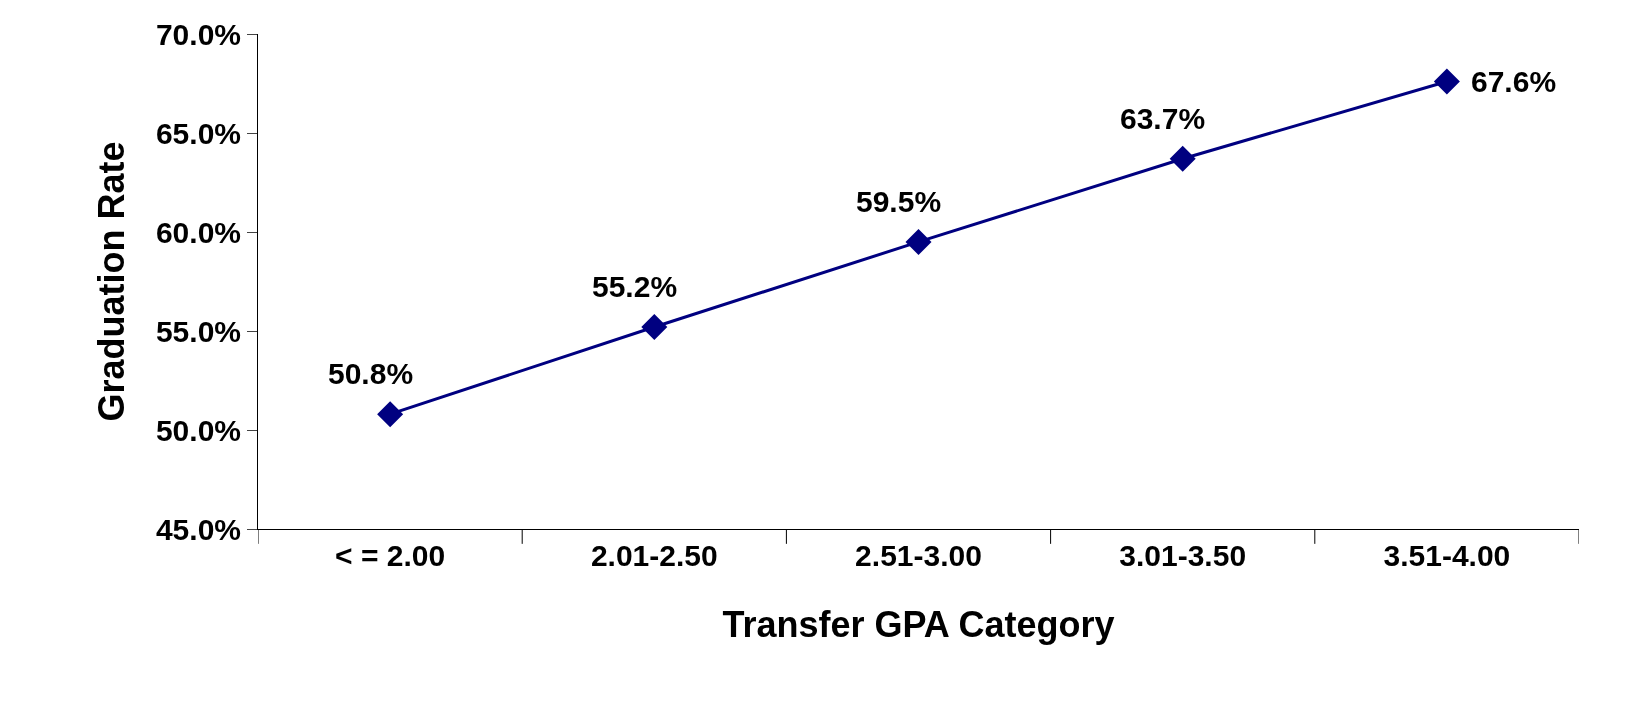  I want to click on x-tick-label: 2.01-2.50, so click(654, 555).